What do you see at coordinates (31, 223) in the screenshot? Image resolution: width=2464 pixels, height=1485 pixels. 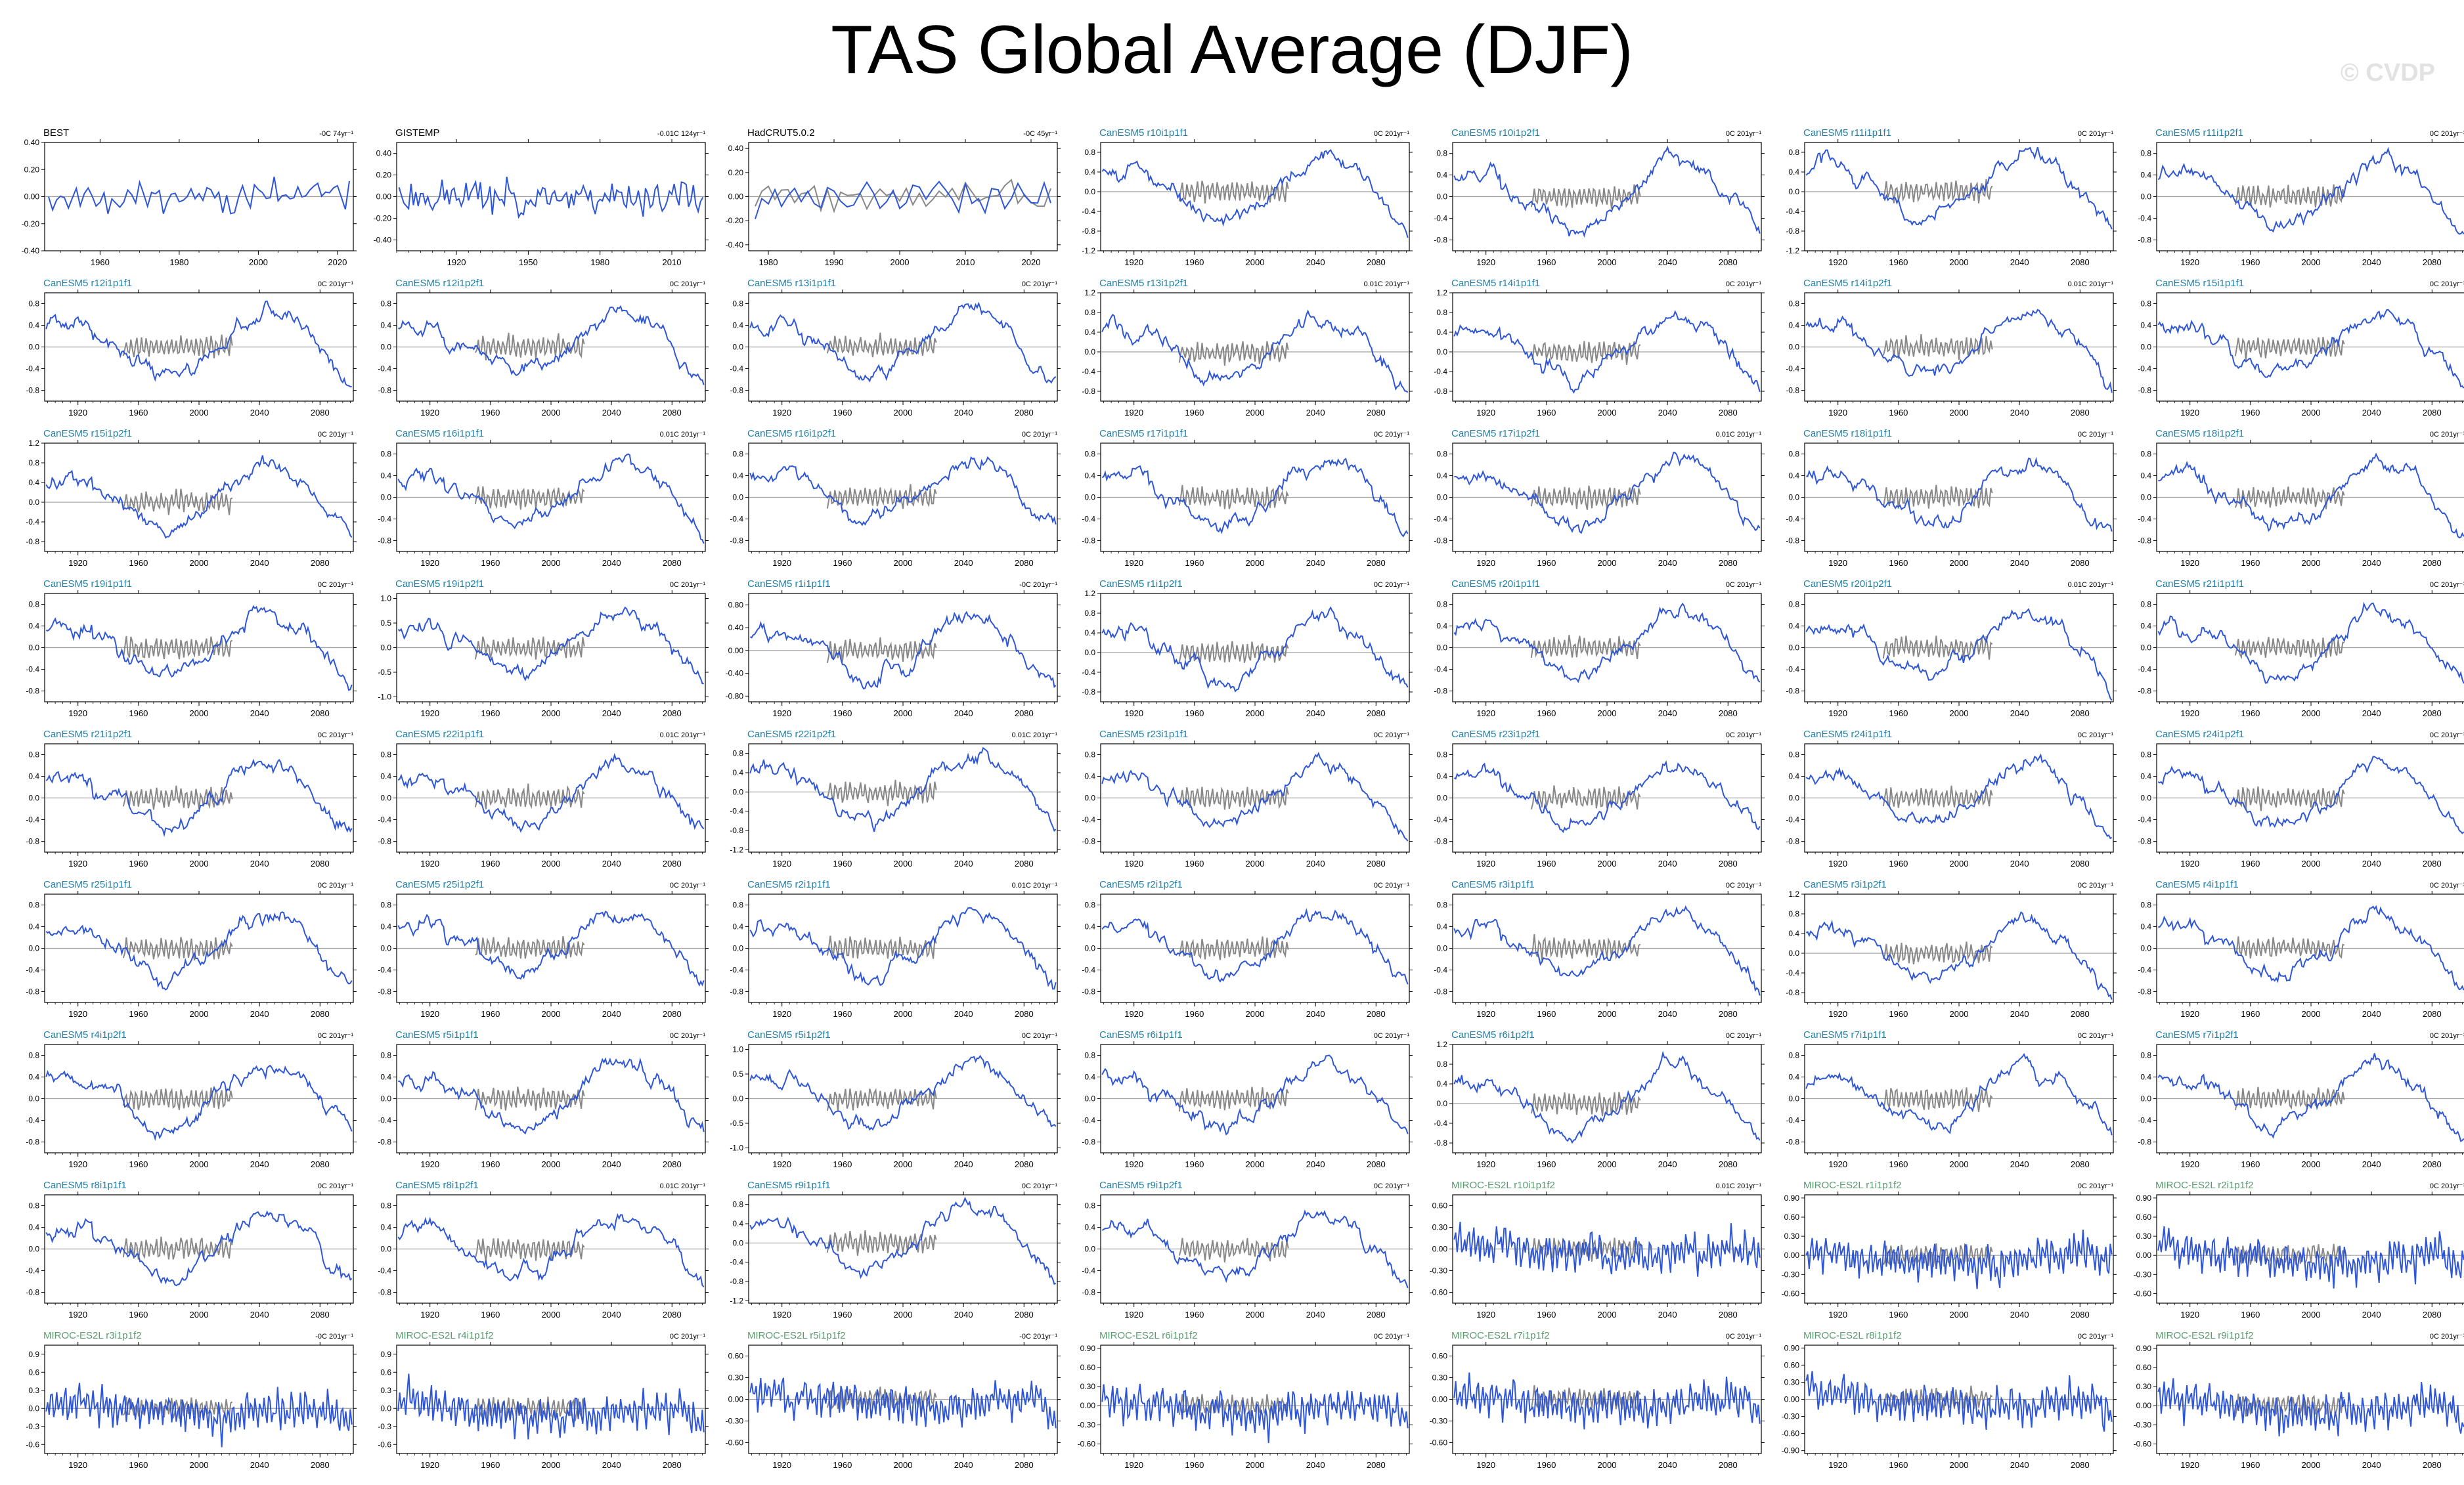 I see `y-tick-label: -0.20` at bounding box center [31, 223].